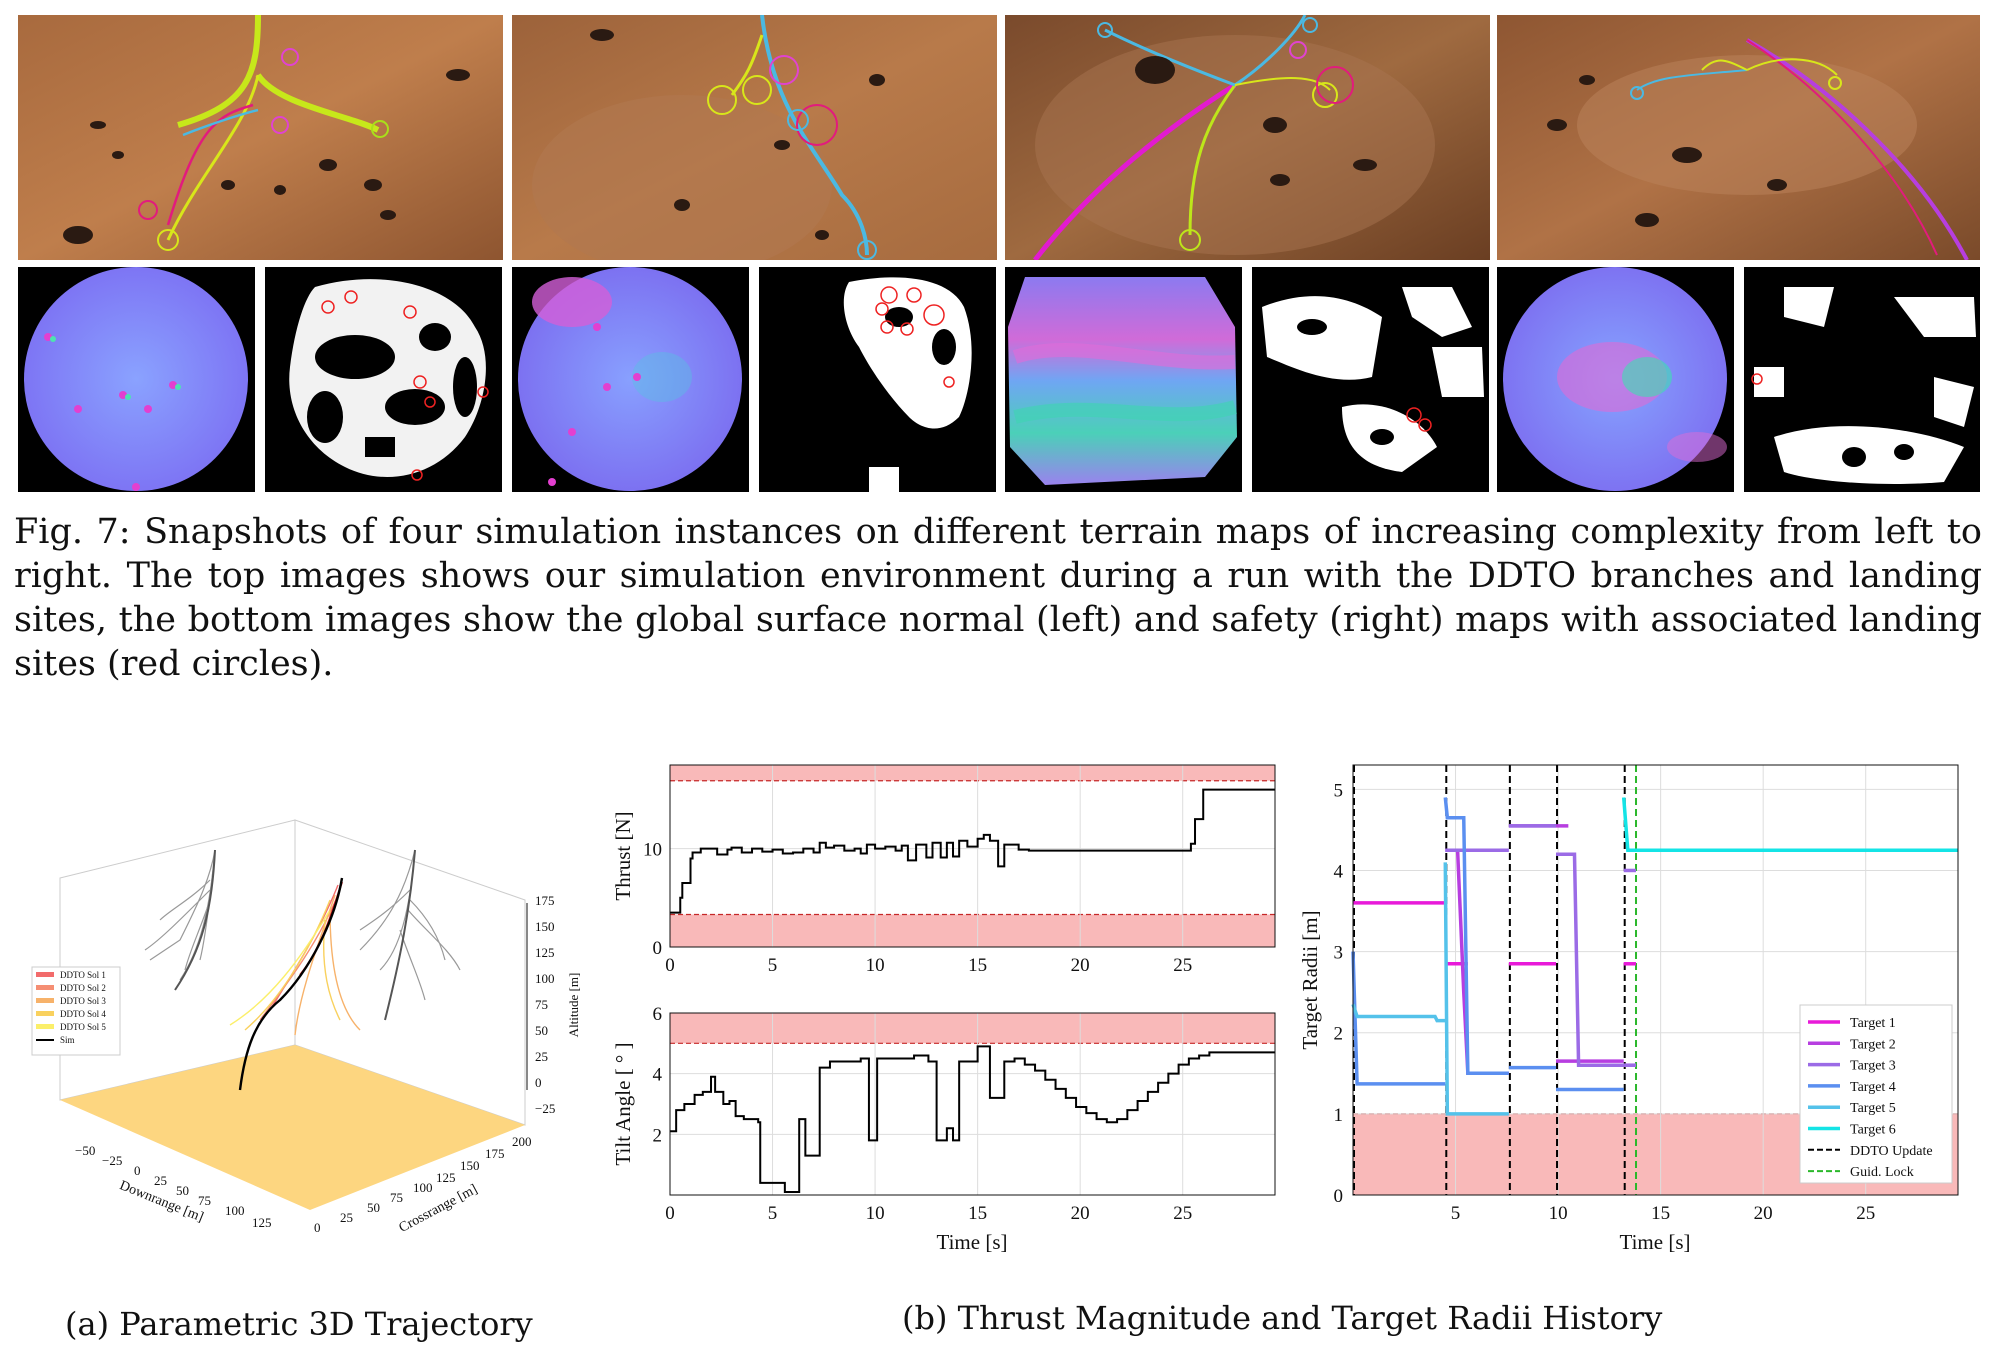 The width and height of the screenshot is (1996, 1345). Describe the element at coordinates (291, 984) in the screenshot. I see `sim-trajectory` at that location.